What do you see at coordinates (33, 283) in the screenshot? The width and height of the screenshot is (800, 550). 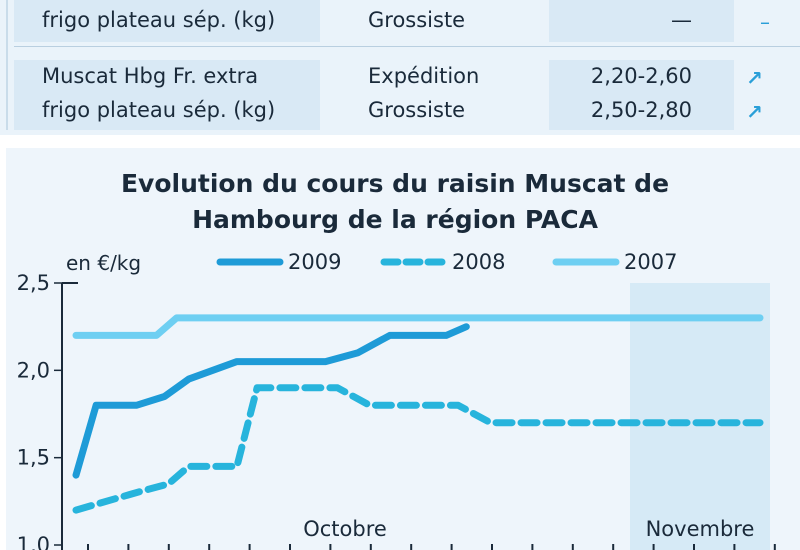 I see `y-tick-label: 2,5` at bounding box center [33, 283].